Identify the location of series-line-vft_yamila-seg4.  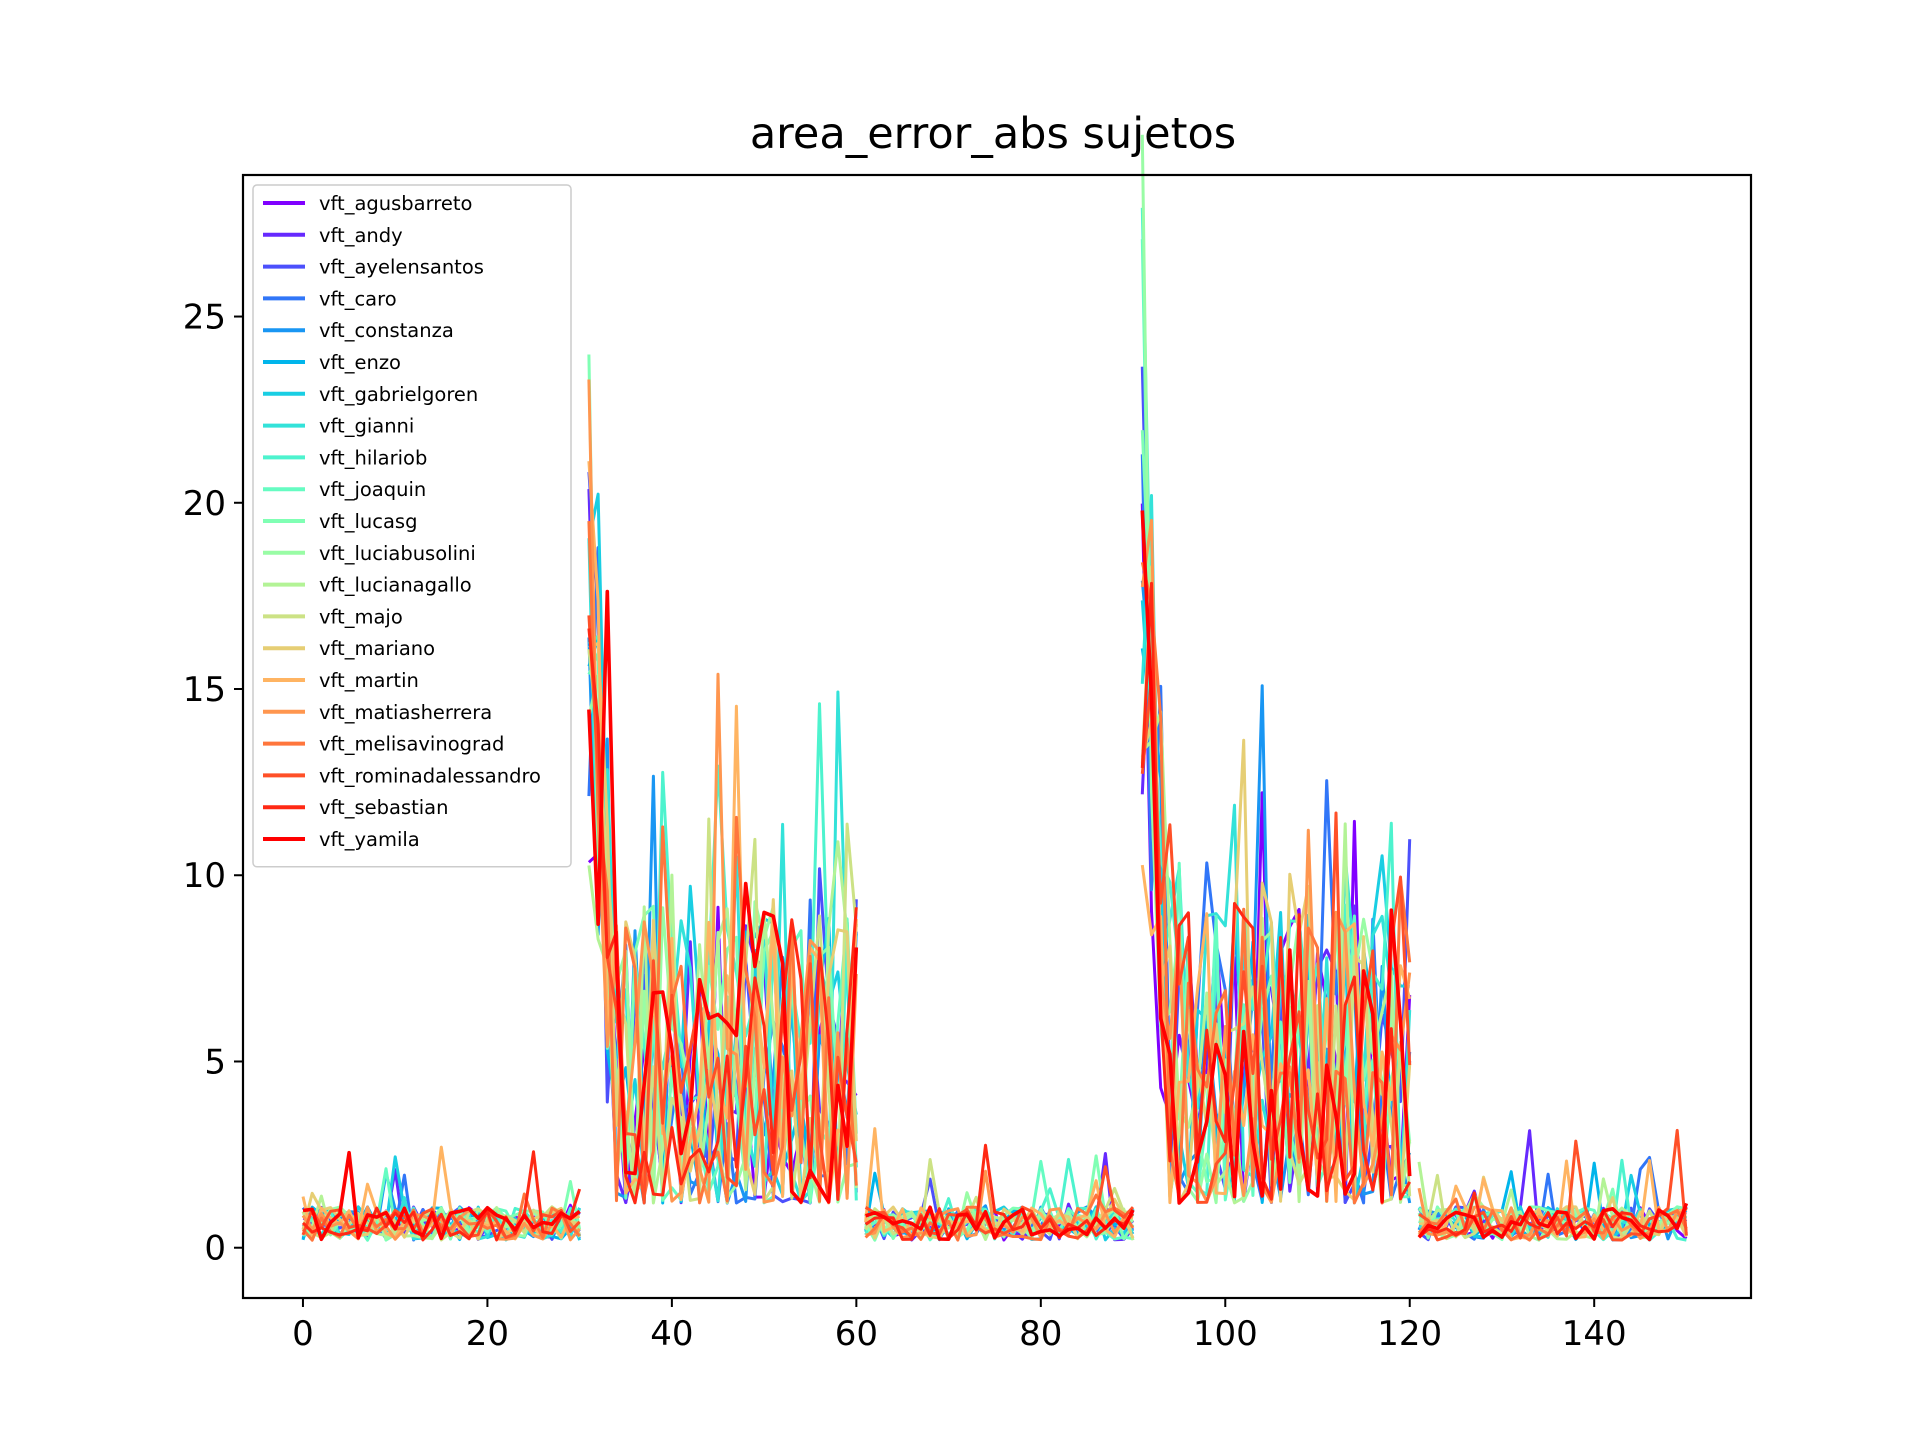
(1553, 1222).